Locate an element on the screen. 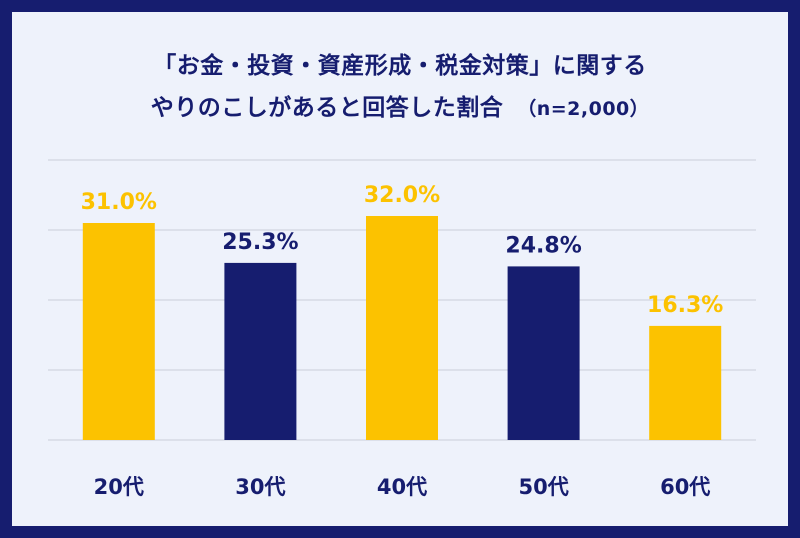  value-label-2: 25.3% is located at coordinates (260, 242).